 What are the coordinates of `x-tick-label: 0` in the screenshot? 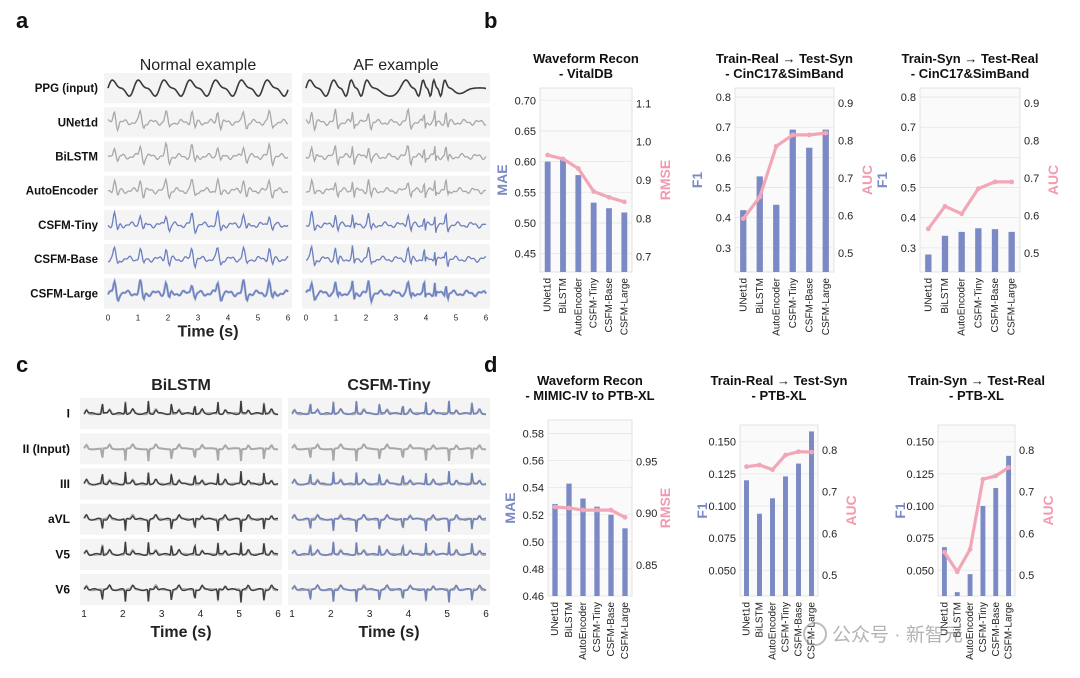 It's located at (306, 317).